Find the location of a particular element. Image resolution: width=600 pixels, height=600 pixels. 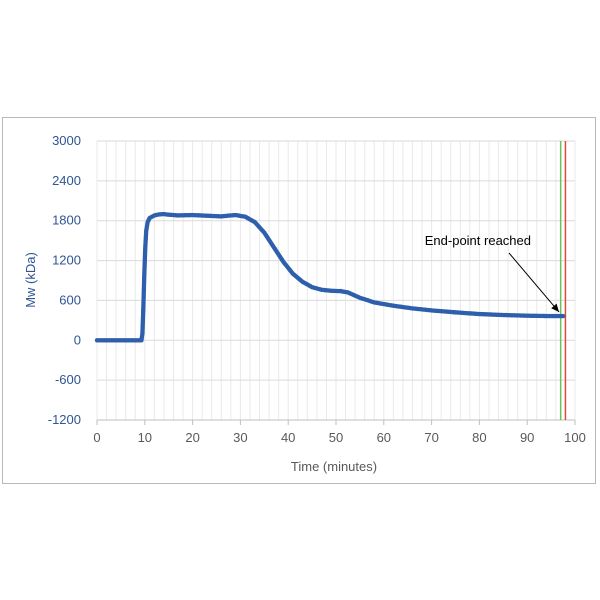

y-tick-label: 3000 is located at coordinates (66, 140).